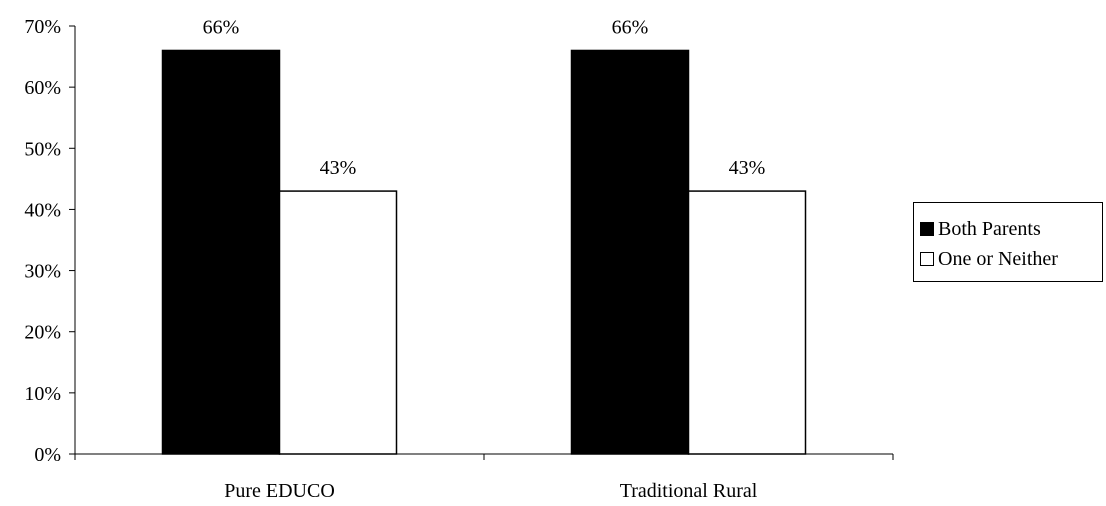 The height and width of the screenshot is (506, 1106). Describe the element at coordinates (927, 229) in the screenshot. I see `legend-swatch-both-parents` at that location.